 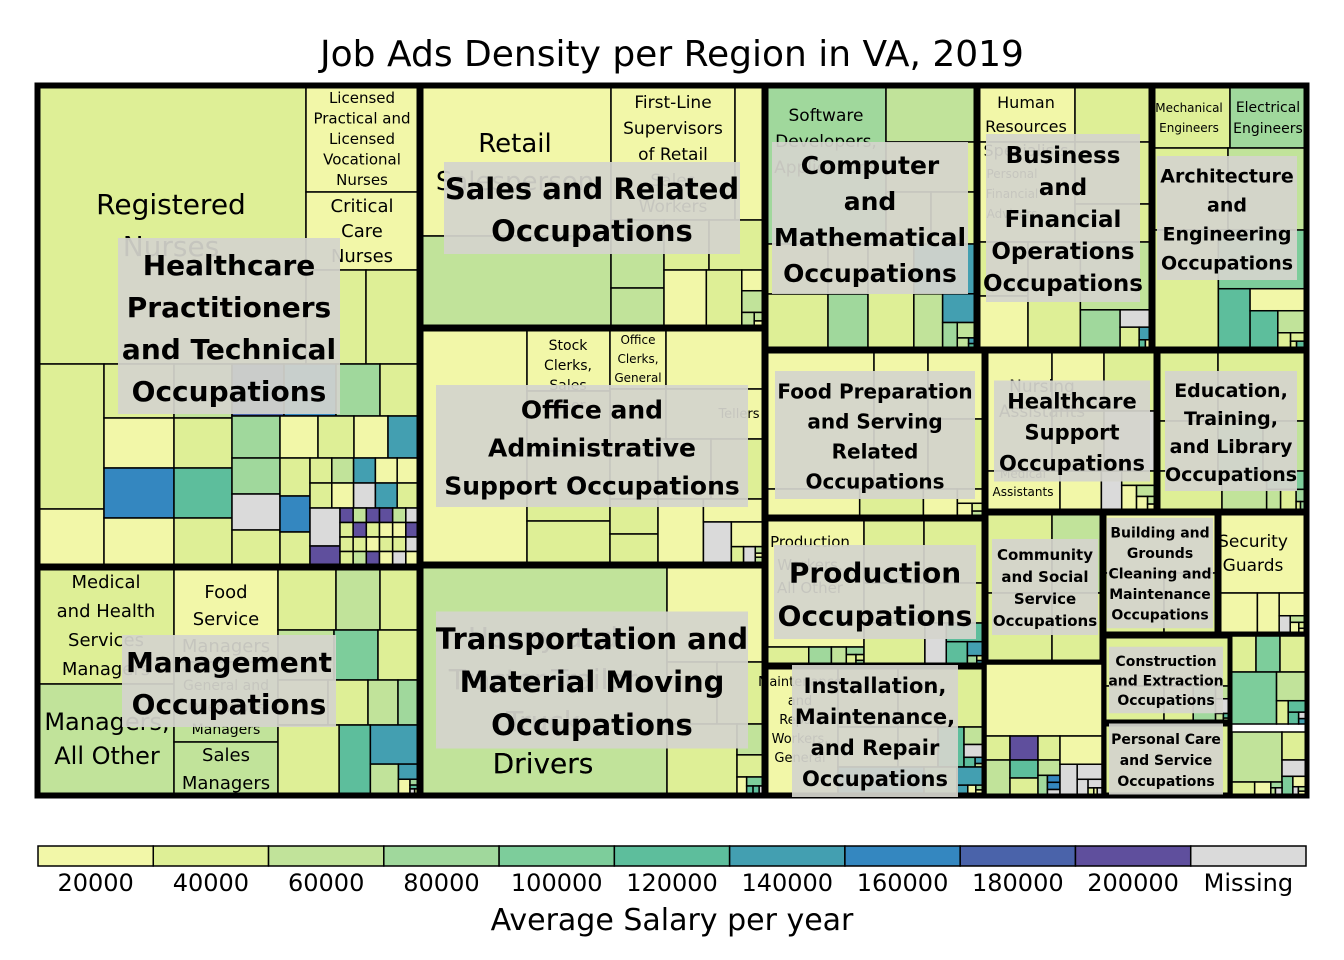 What do you see at coordinates (326, 883) in the screenshot?
I see `colorbar-tick-label: 60000` at bounding box center [326, 883].